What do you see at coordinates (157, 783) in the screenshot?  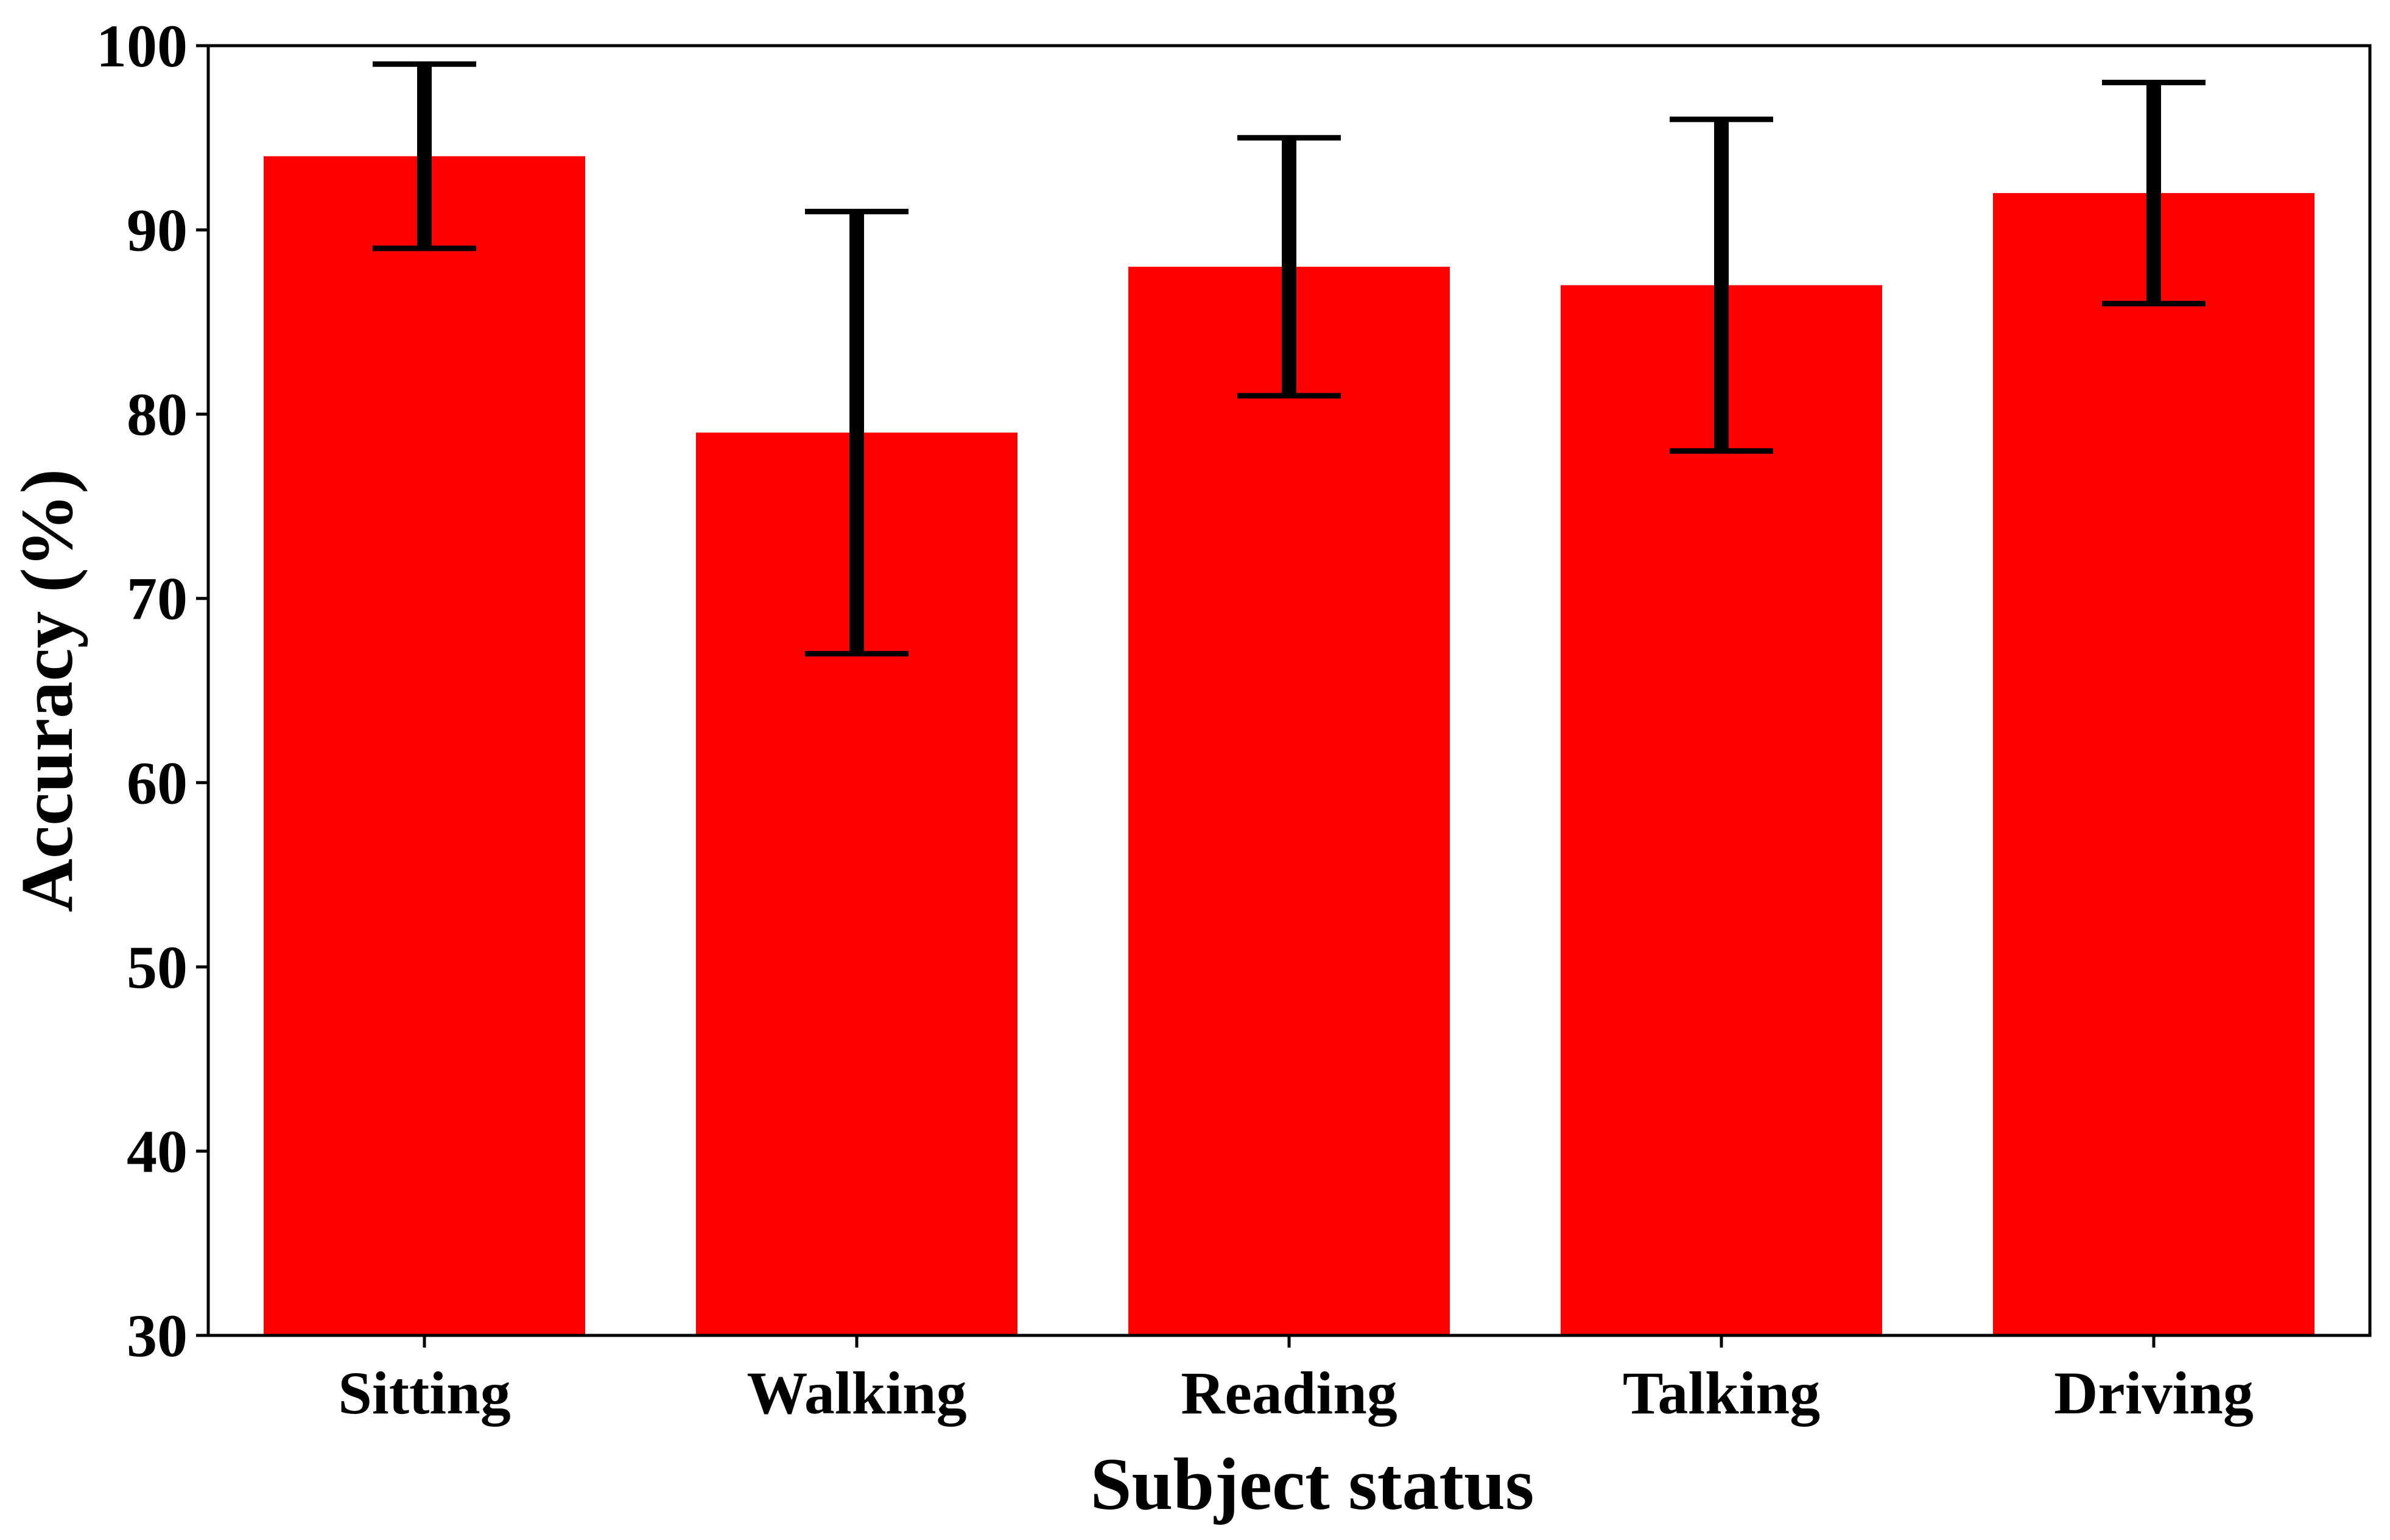 I see `y-tick-label: 60` at bounding box center [157, 783].